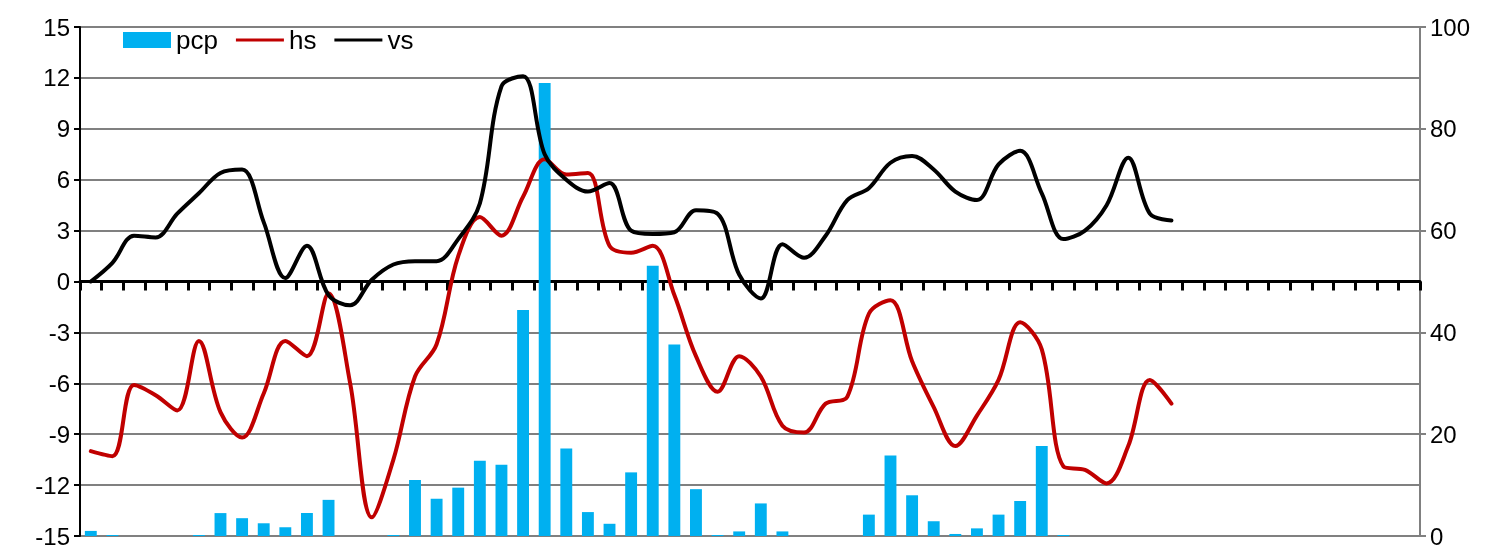 The height and width of the screenshot is (549, 1498). I want to click on y-tick-label: 12, so click(56, 78).